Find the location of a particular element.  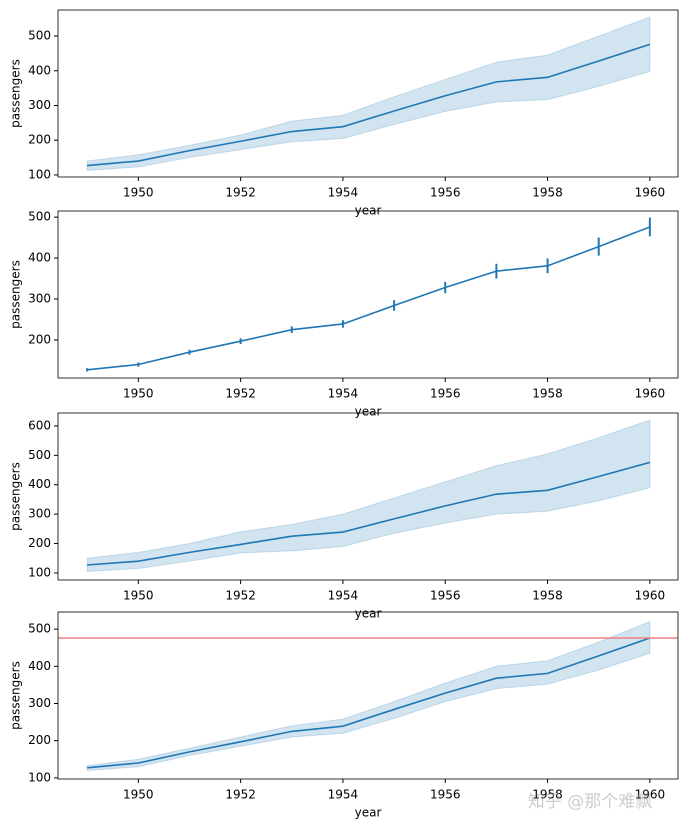

watermark: 知乎 @那个难飘 is located at coordinates (590, 802).